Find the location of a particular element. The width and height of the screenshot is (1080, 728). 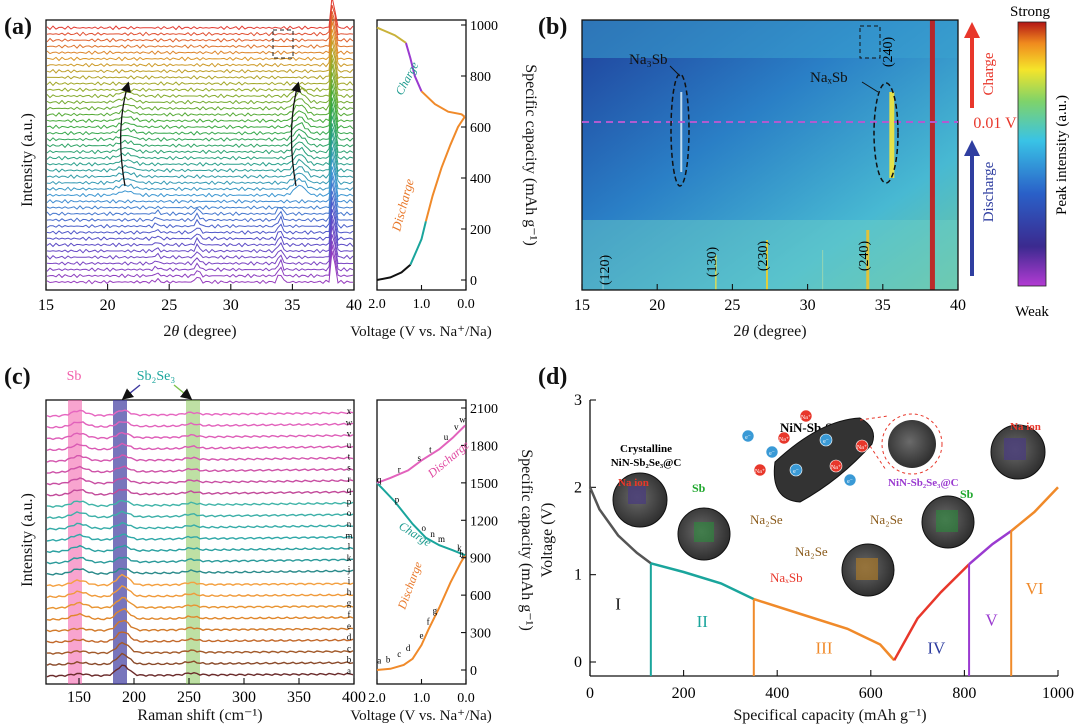

trace-letter: d is located at coordinates (349, 637).